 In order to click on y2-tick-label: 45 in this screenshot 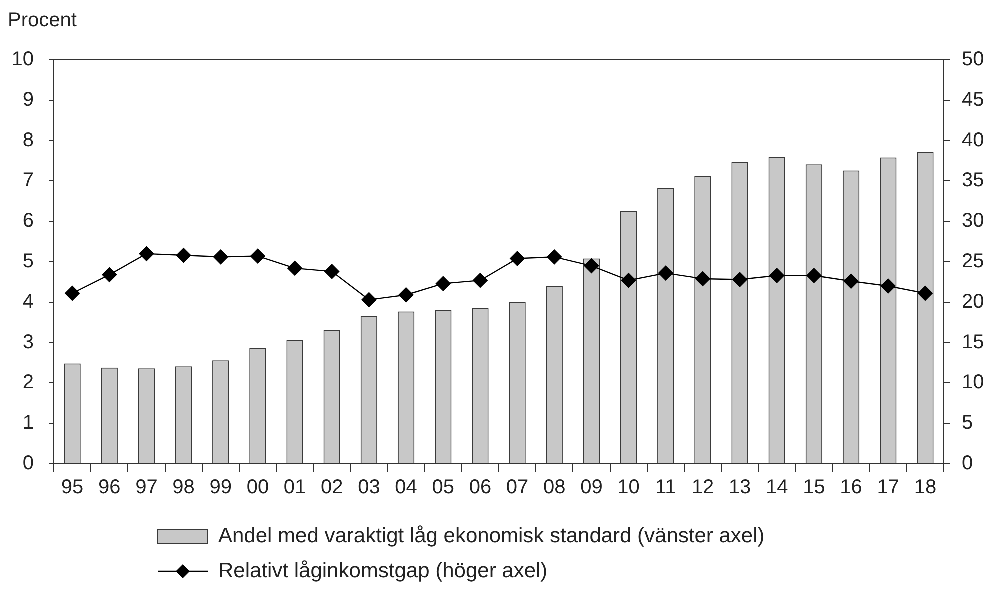, I will do `click(973, 99)`.